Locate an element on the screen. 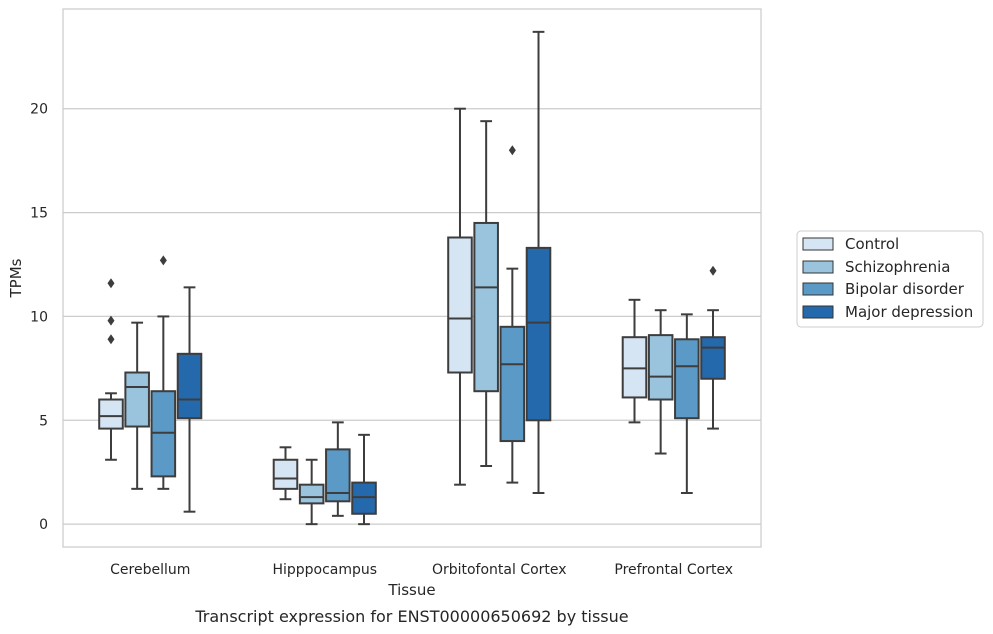  box-major-depression-prefrontal-cortex-iqr-box is located at coordinates (713, 358).